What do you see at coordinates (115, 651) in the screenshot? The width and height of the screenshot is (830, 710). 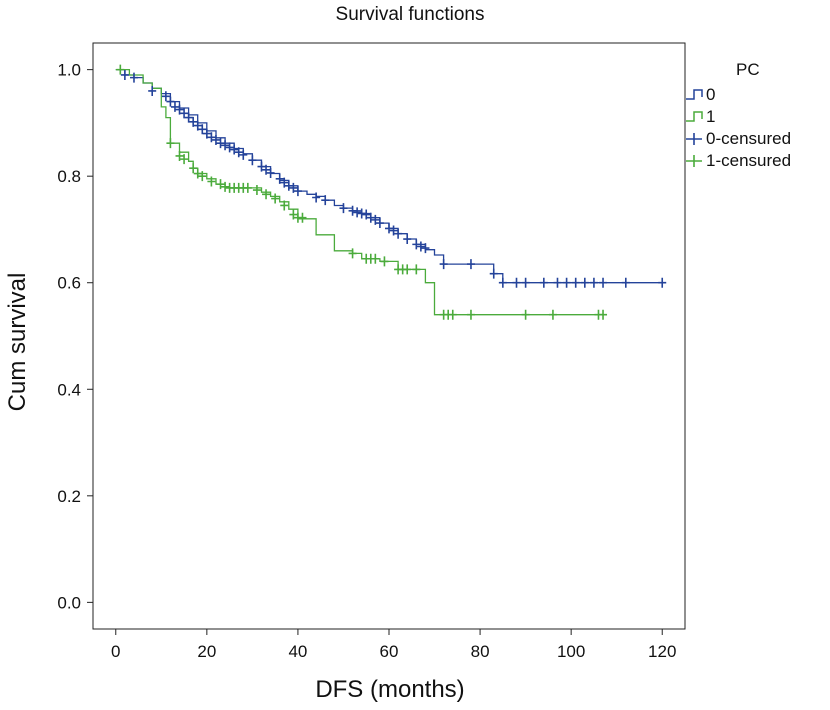 I see `x-tick-label-0: 0` at bounding box center [115, 651].